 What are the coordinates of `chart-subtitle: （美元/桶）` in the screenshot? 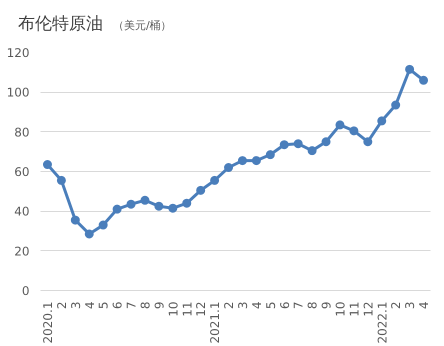 It's located at (142, 26).